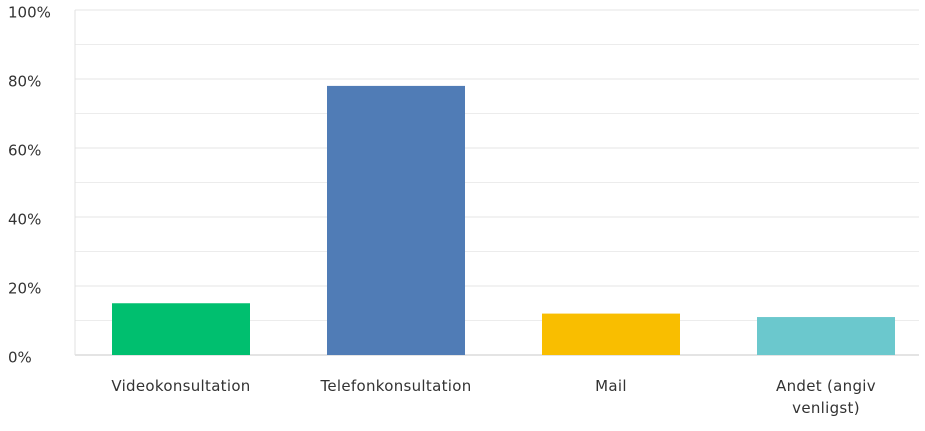 This screenshot has height=431, width=925. What do you see at coordinates (611, 386) in the screenshot?
I see `x-tick-label: Mail` at bounding box center [611, 386].